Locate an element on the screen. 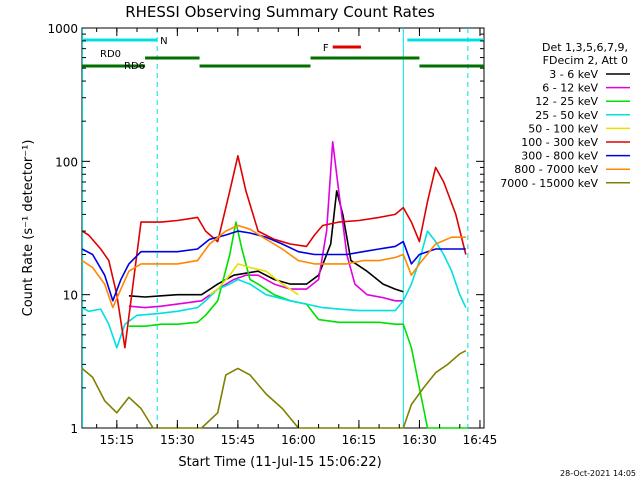 The width and height of the screenshot is (640, 480). legend-label-1: 6 - 12 keV is located at coordinates (570, 88).